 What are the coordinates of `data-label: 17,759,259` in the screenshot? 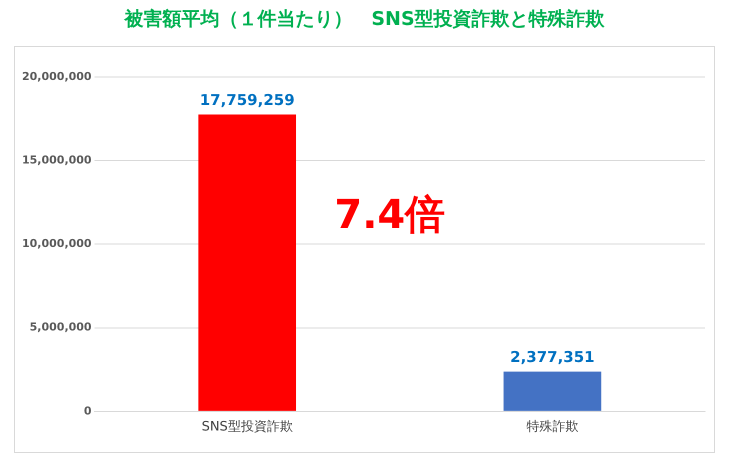 It's located at (247, 99).